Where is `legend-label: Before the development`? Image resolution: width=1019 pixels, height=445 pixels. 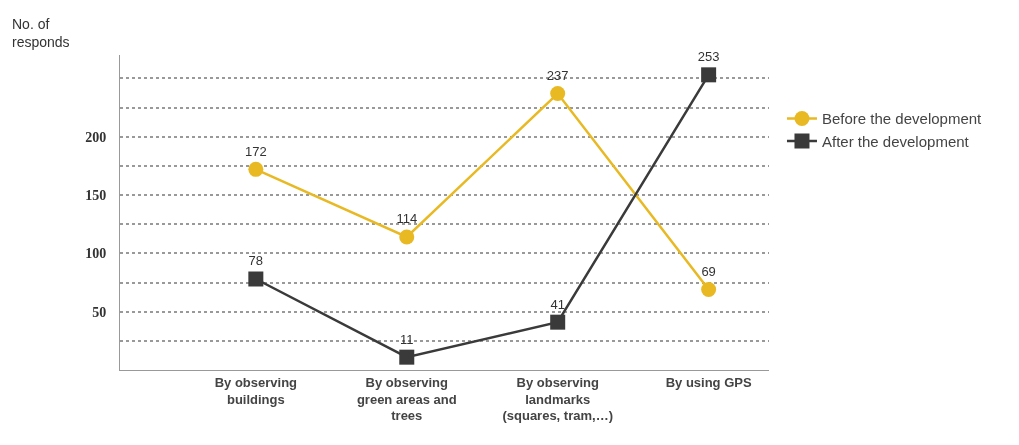 legend-label: Before the development is located at coordinates (902, 119).